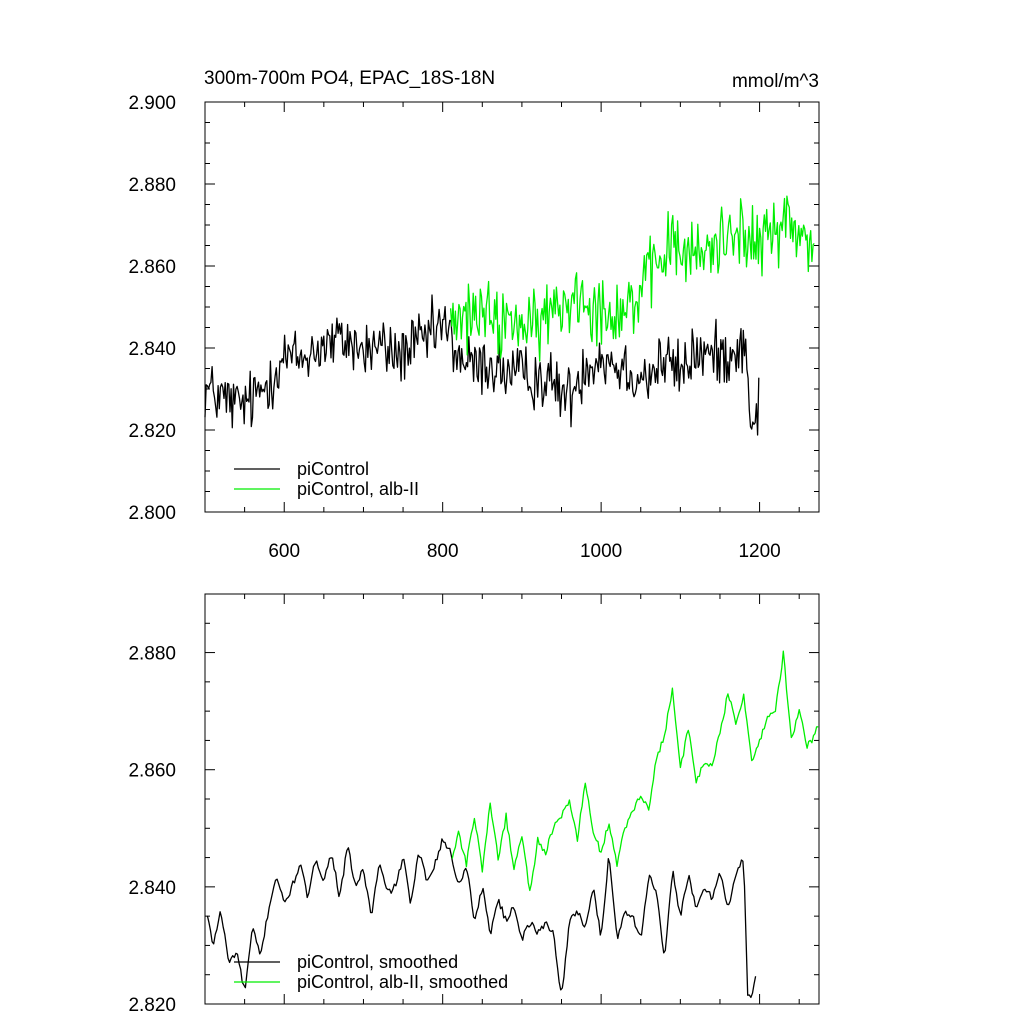 This screenshot has height=1029, width=1024. What do you see at coordinates (333, 469) in the screenshot?
I see `legend-label: piControl` at bounding box center [333, 469].